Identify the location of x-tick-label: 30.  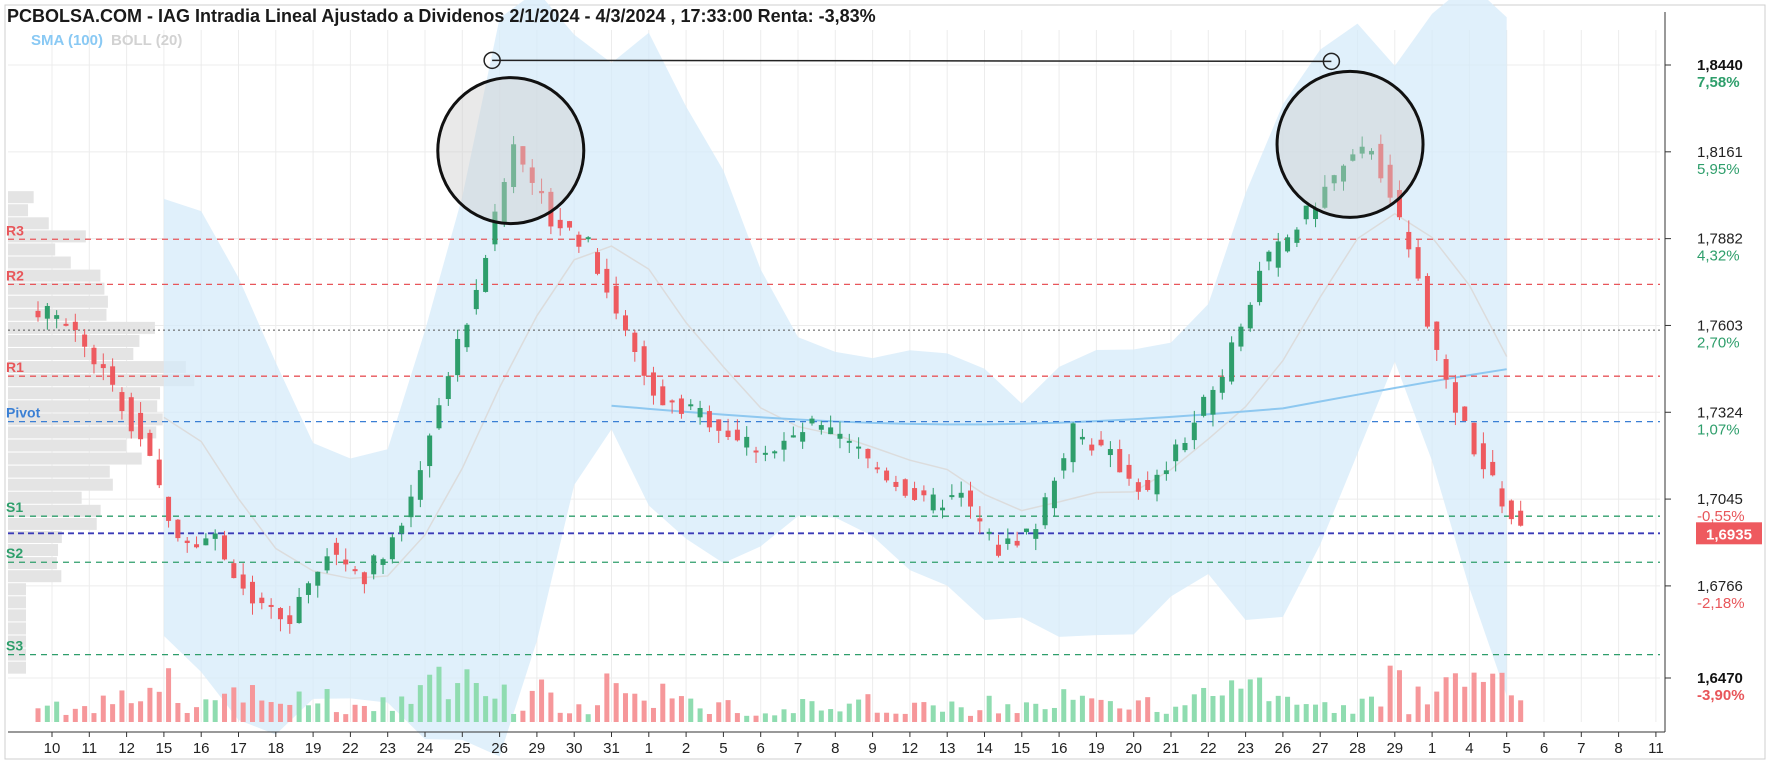
(574, 748).